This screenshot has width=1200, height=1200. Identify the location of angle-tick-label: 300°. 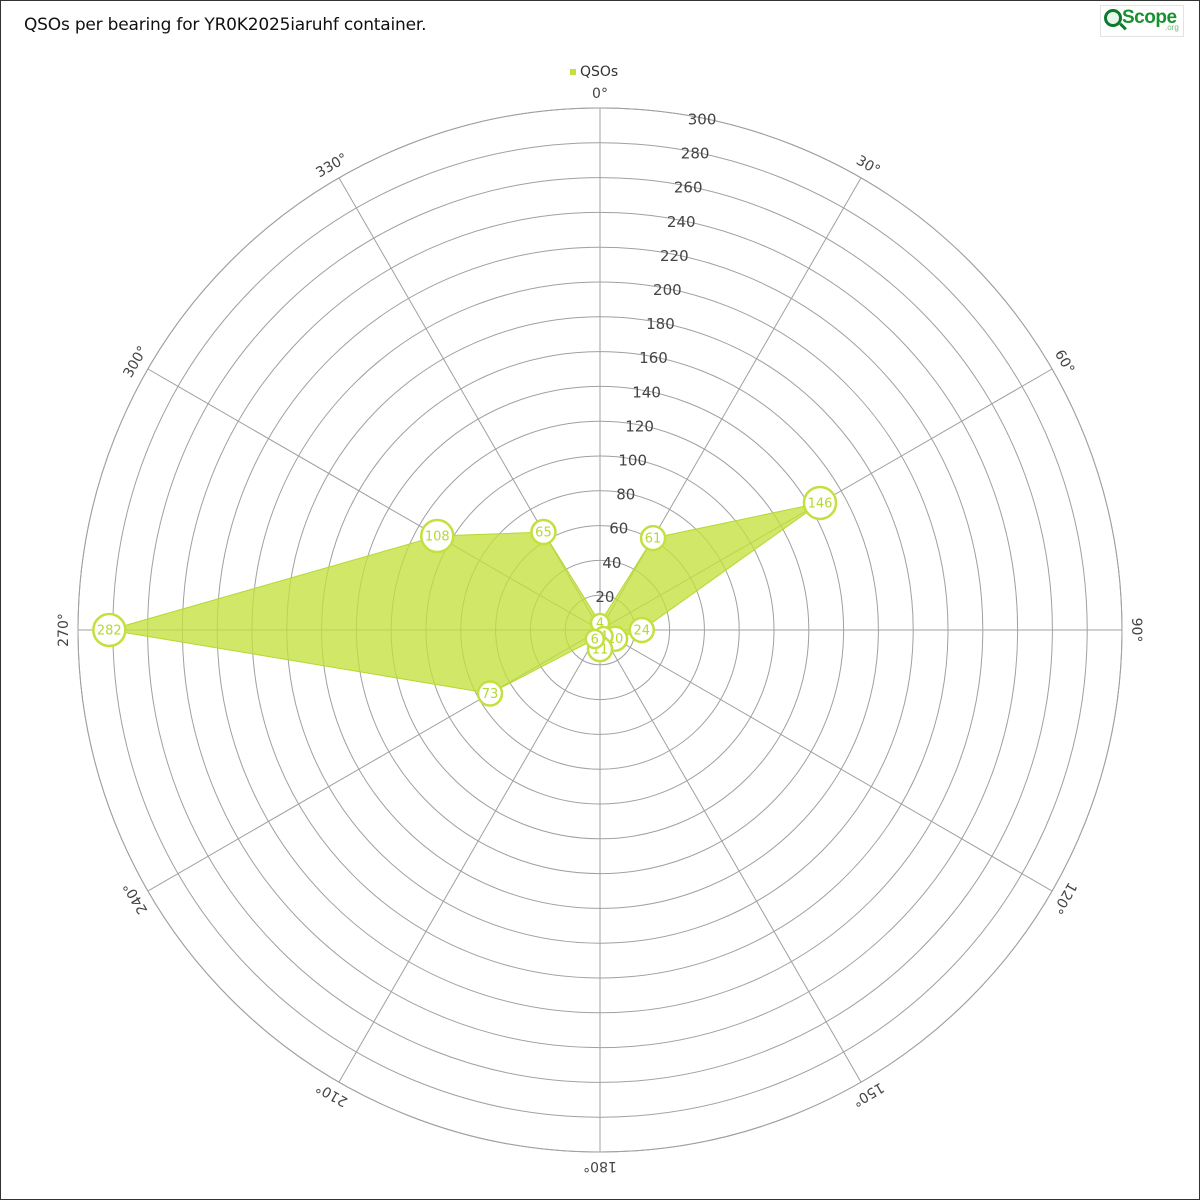
(135, 361).